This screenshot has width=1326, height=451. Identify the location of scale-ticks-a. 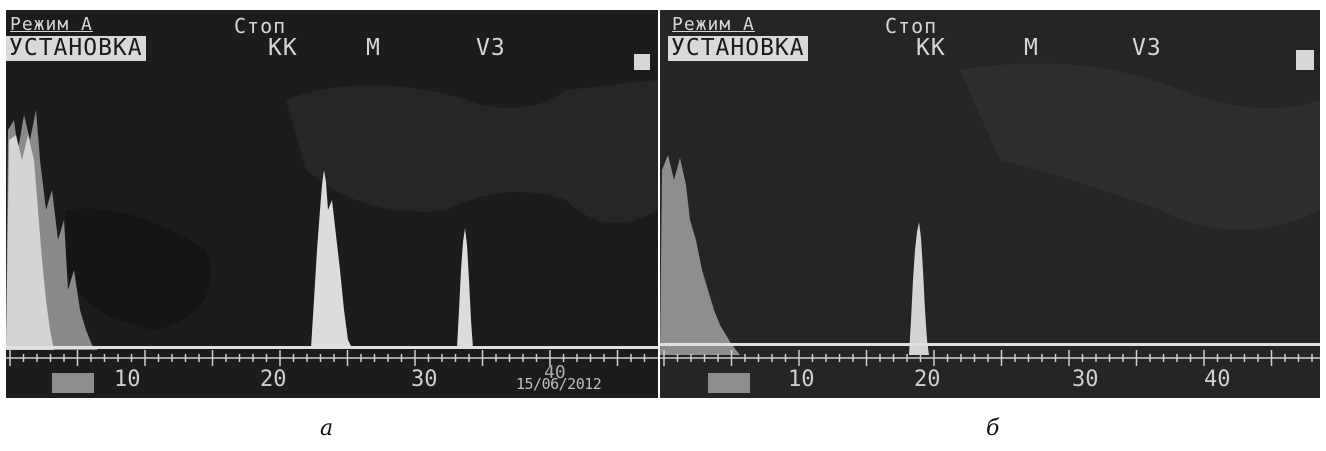
(327, 358).